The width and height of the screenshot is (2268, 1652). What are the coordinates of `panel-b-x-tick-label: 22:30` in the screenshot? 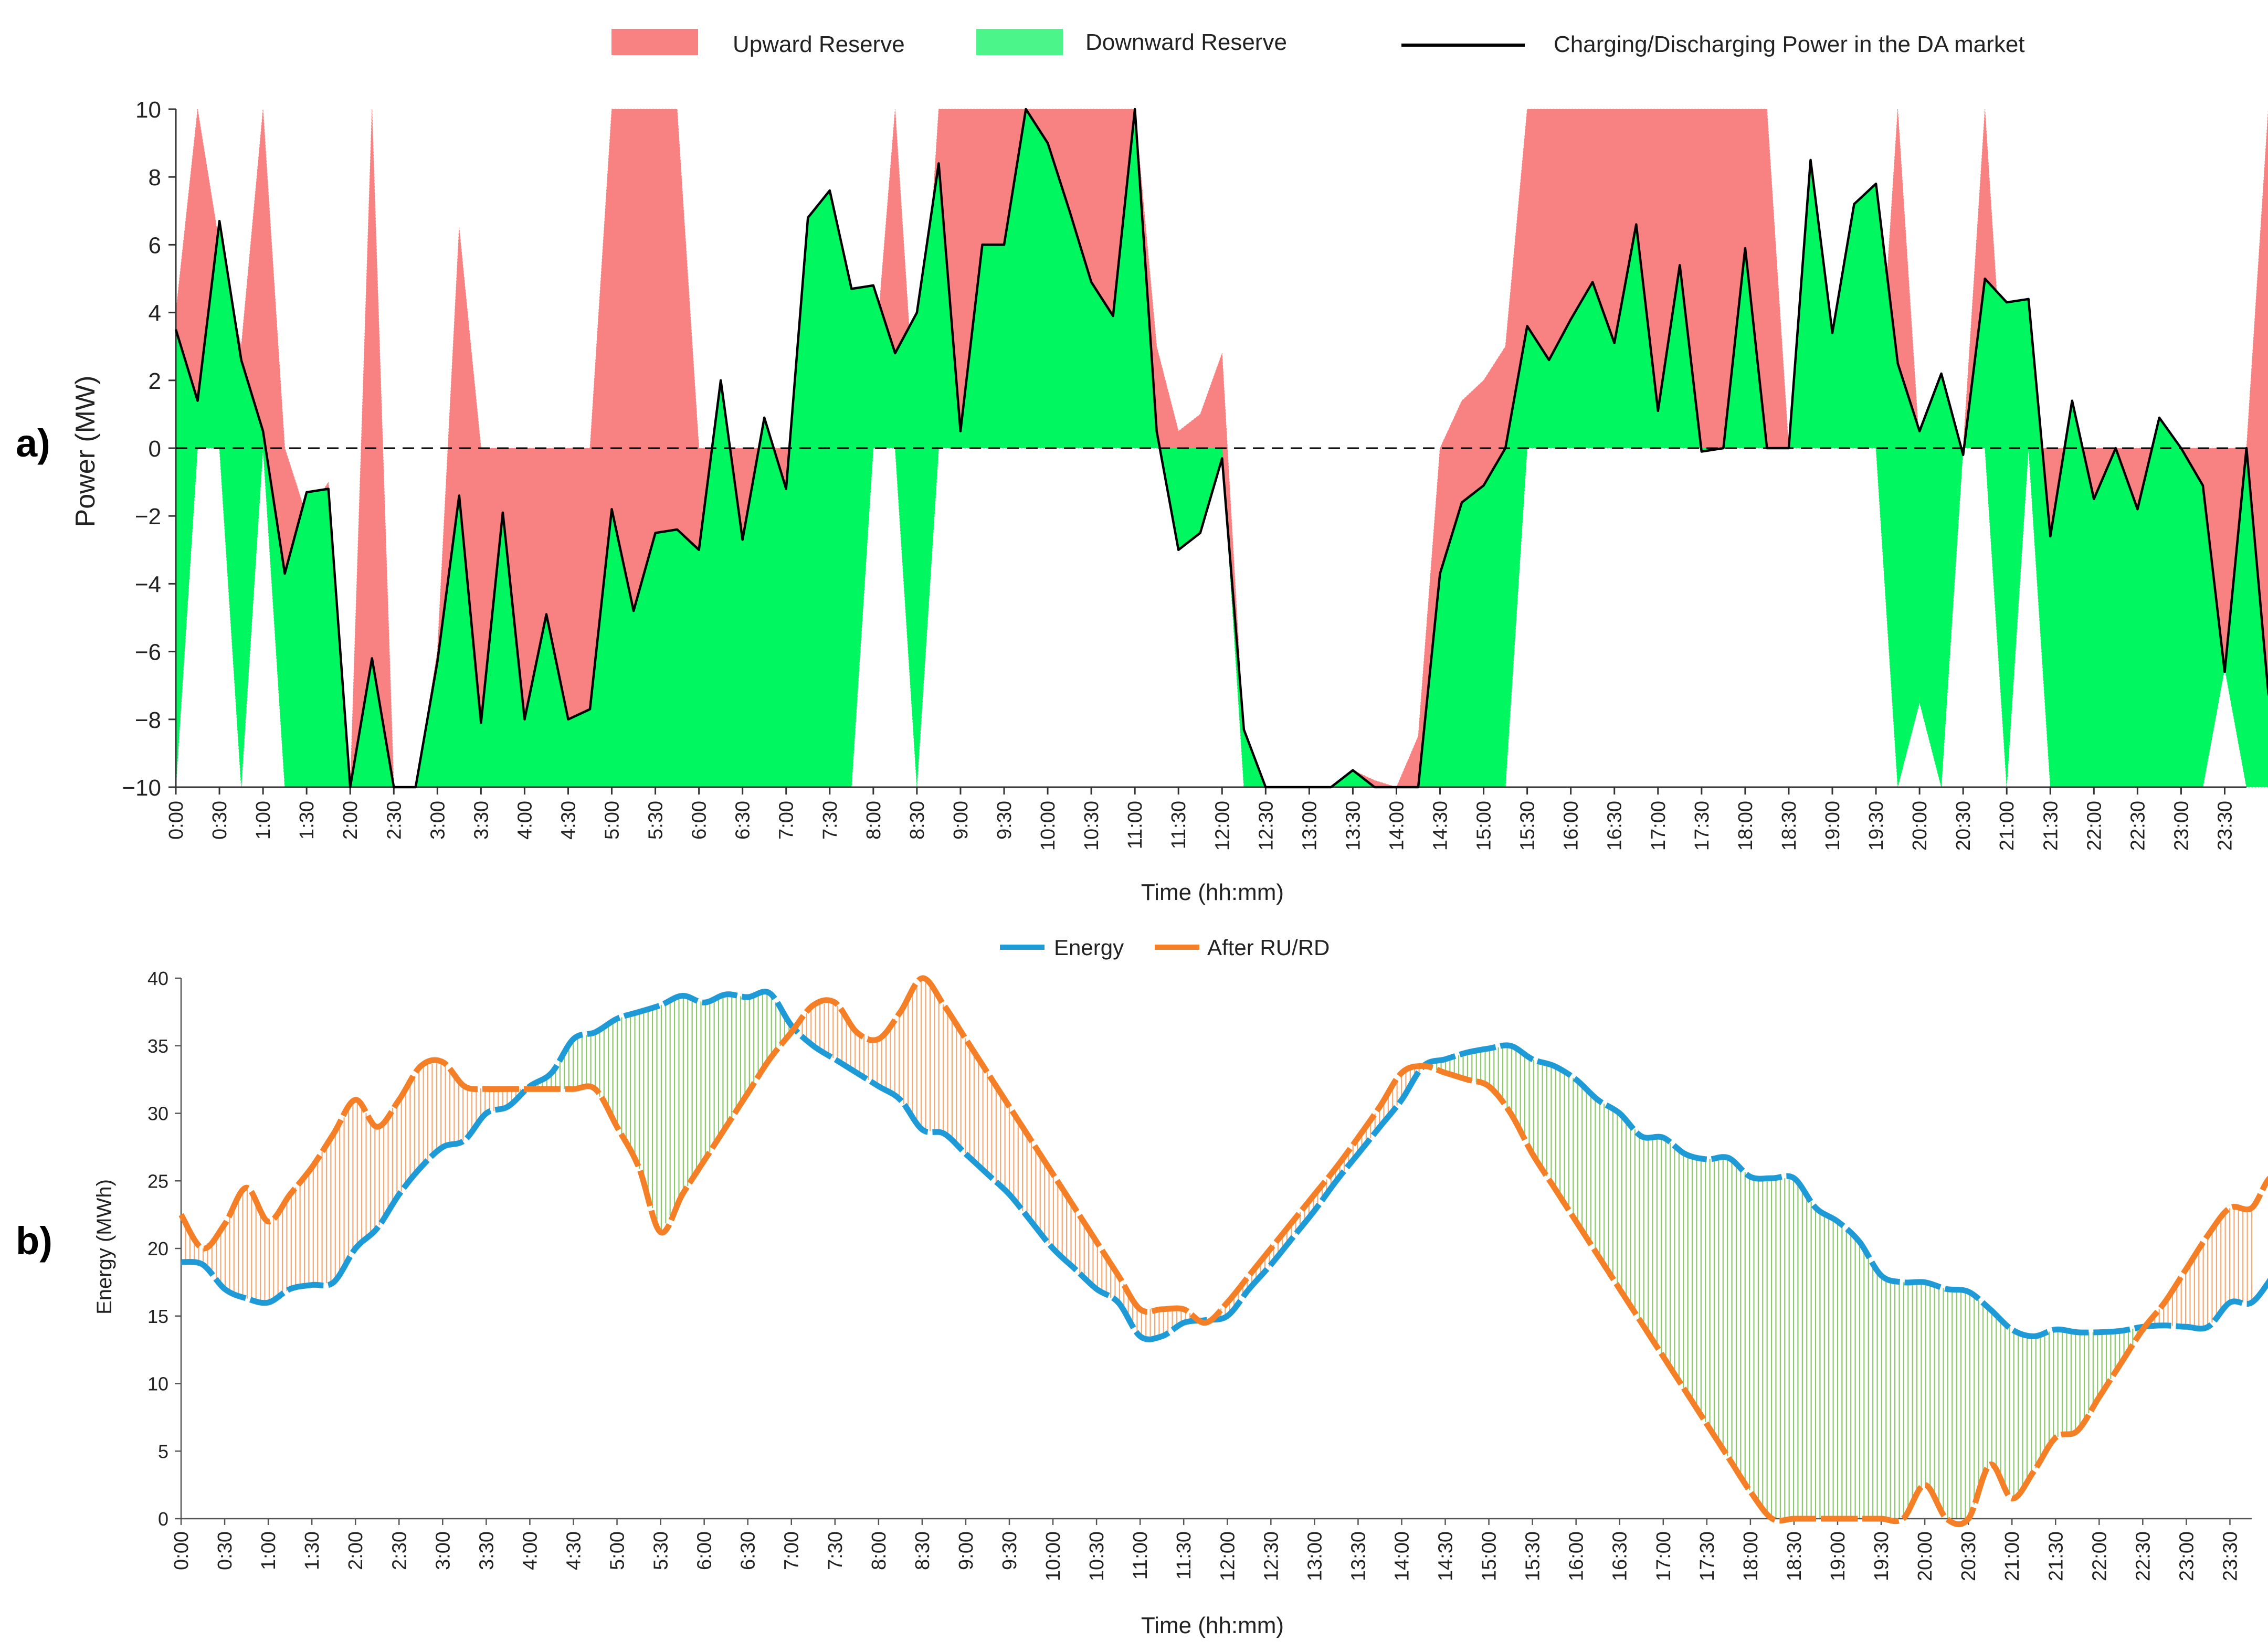 It's located at (2143, 1556).